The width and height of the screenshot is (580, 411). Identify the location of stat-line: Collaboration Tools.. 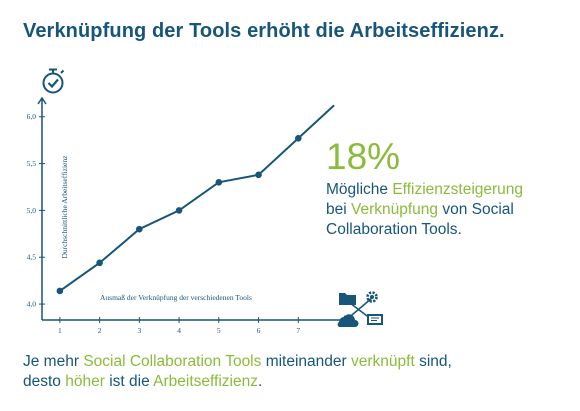
(451, 230).